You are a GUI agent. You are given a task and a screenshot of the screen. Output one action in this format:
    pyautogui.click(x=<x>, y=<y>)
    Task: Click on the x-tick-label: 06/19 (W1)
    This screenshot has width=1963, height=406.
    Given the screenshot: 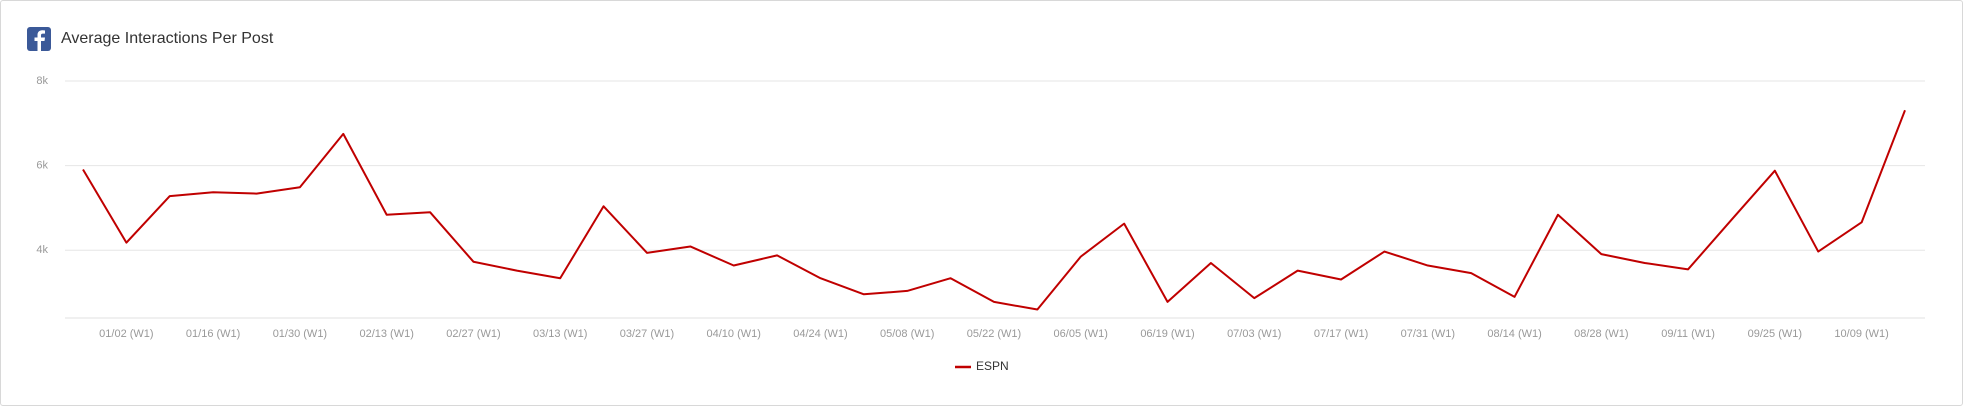 What is the action you would take?
    pyautogui.click(x=1167, y=334)
    